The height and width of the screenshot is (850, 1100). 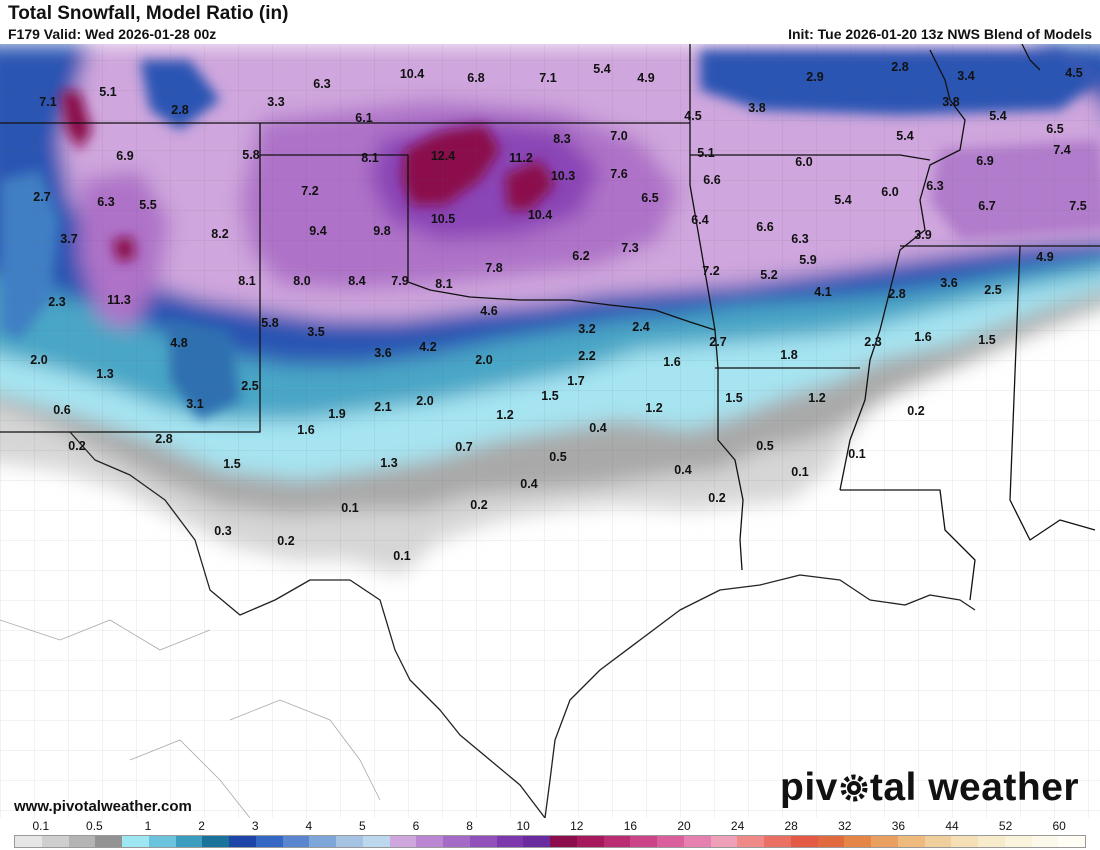 What do you see at coordinates (250, 155) in the screenshot?
I see `snowfall-value-label: 5.8` at bounding box center [250, 155].